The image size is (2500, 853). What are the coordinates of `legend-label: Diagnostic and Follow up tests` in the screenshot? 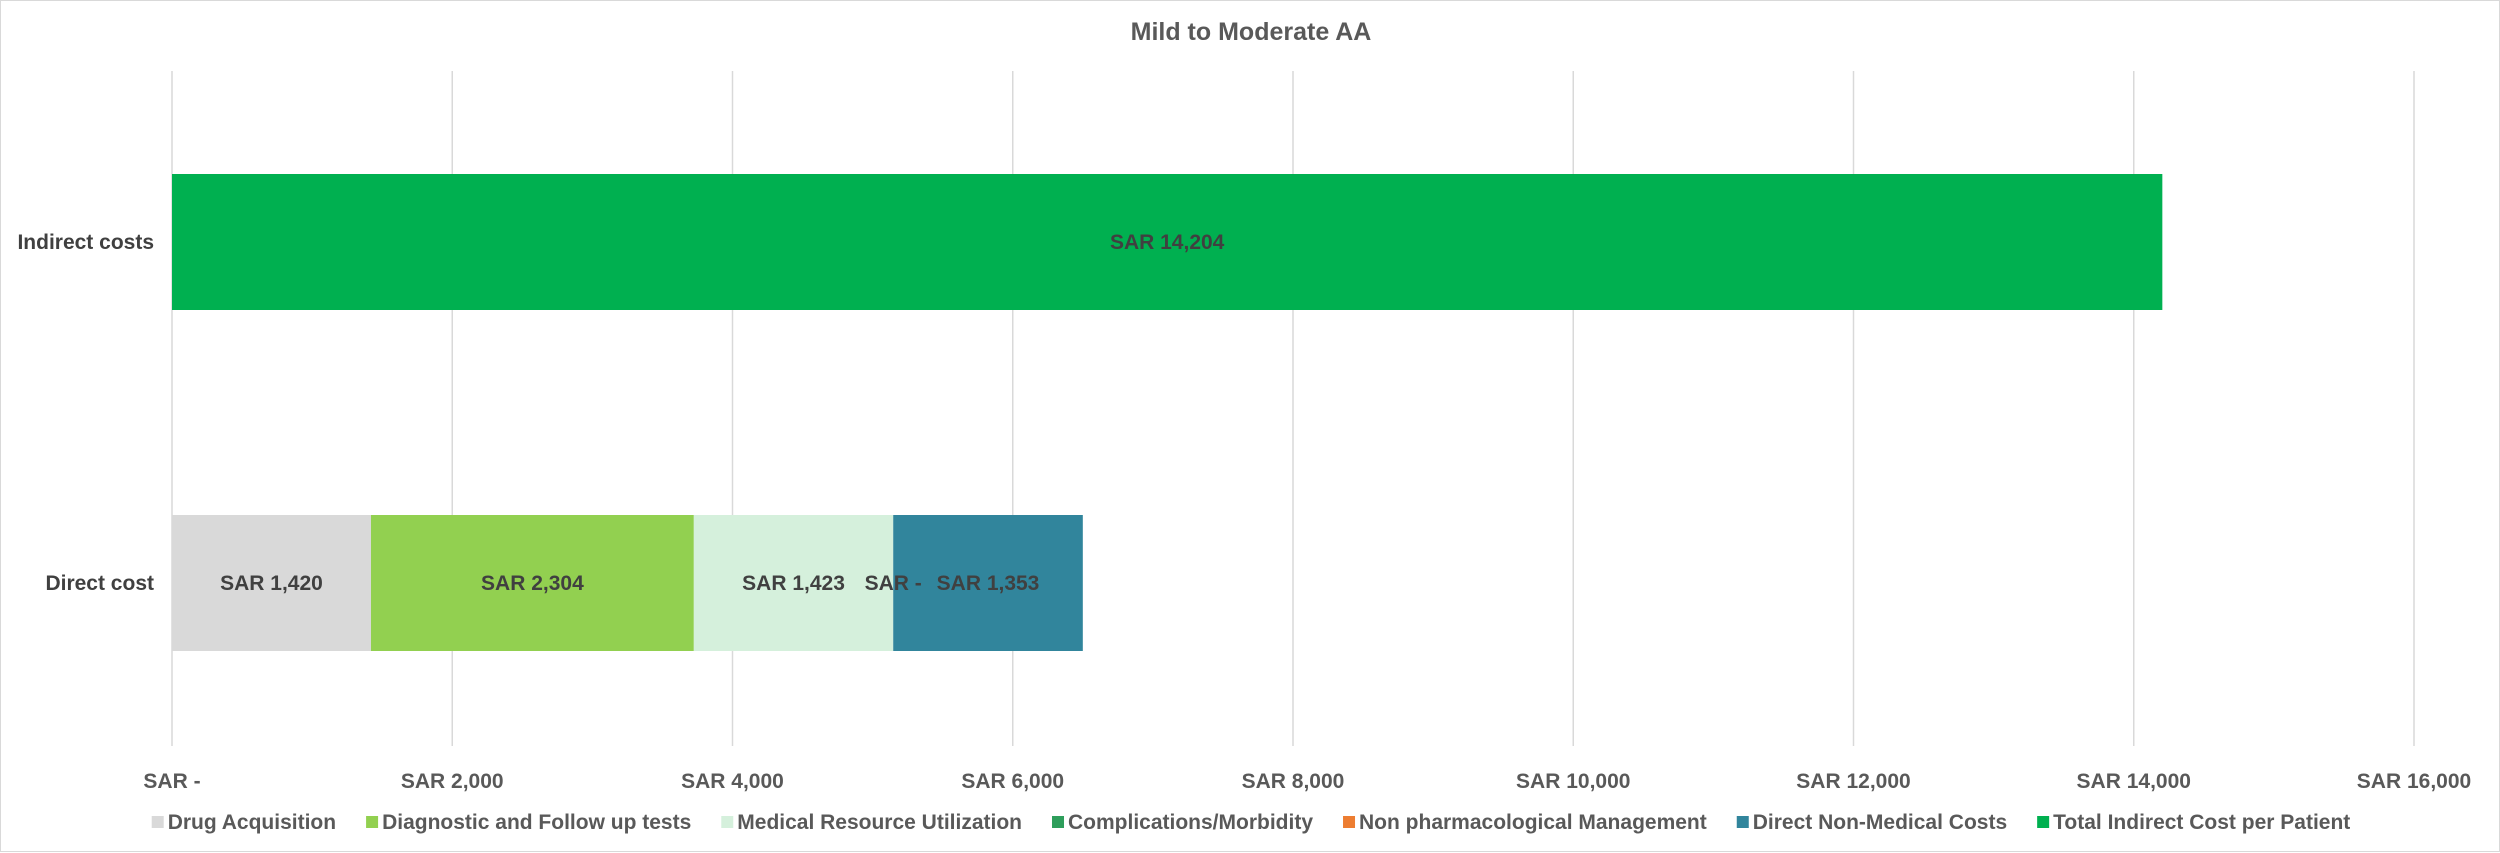 It's located at (536, 822).